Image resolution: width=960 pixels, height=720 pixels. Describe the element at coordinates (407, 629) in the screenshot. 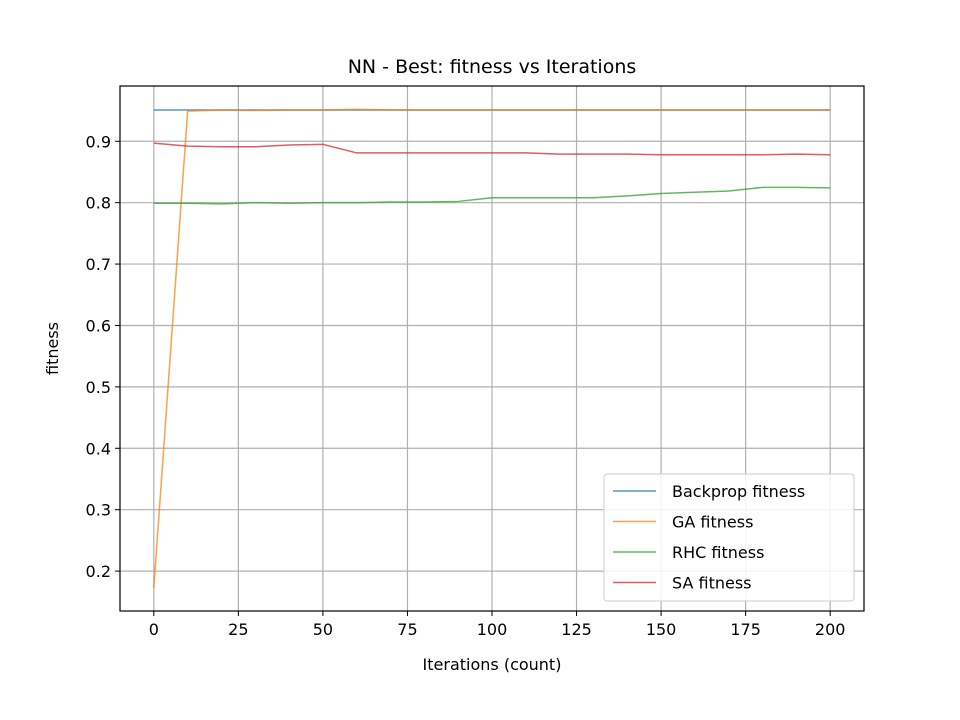

I see `x-tick-label: 75` at that location.